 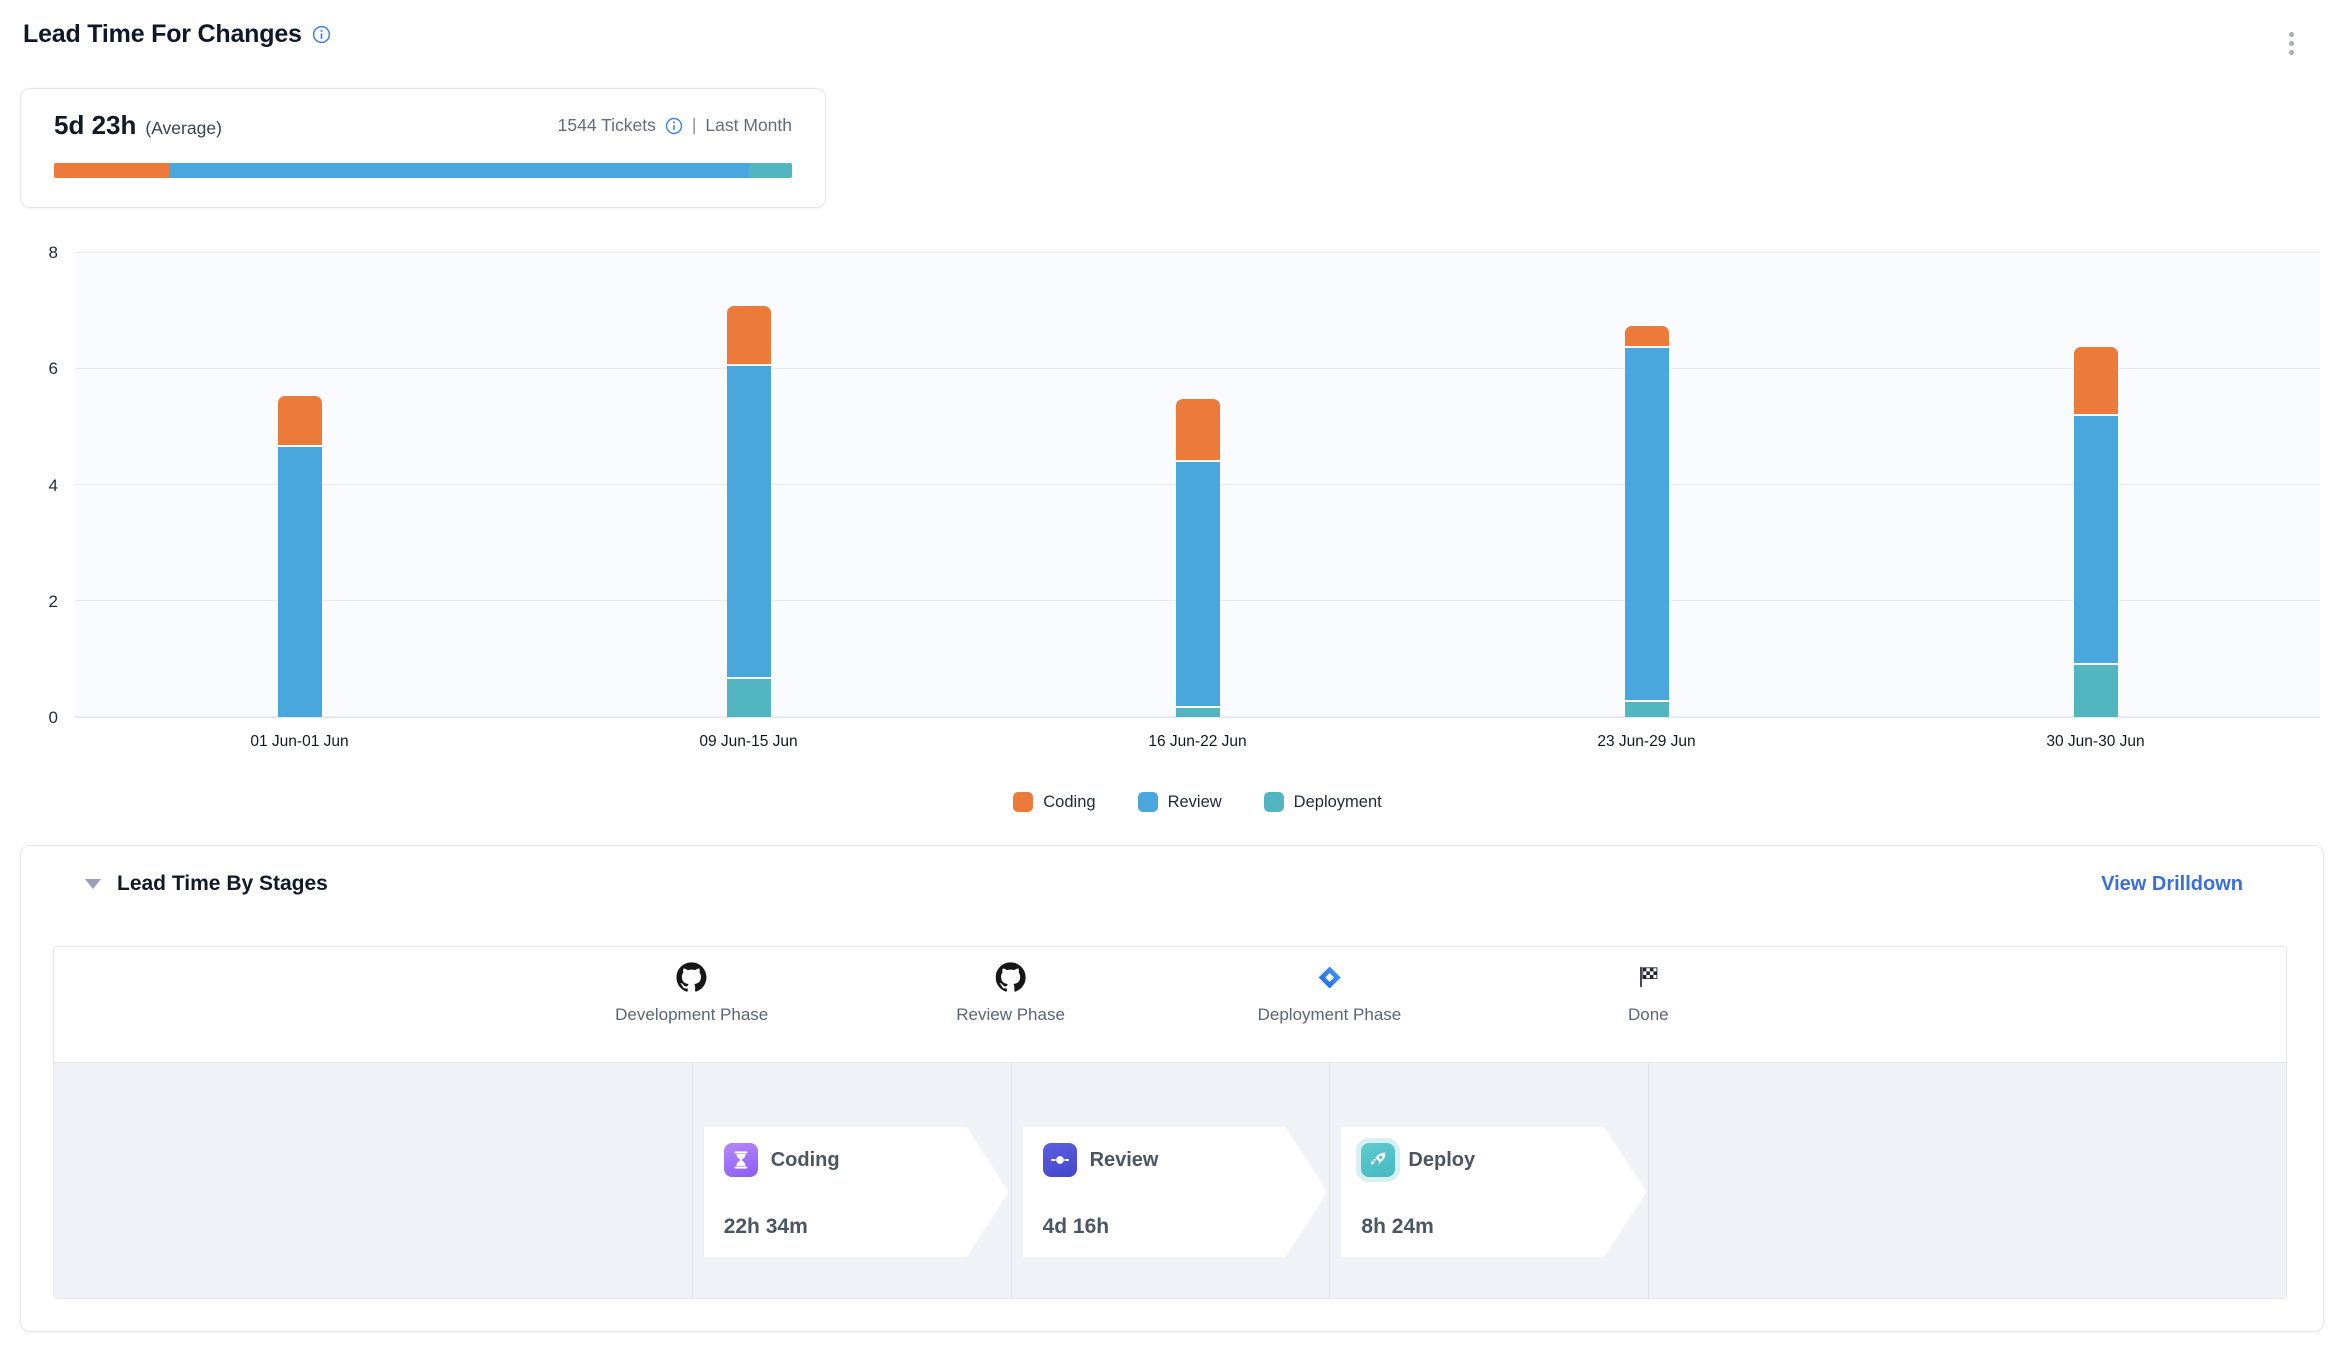 What do you see at coordinates (1397, 1226) in the screenshot?
I see `stage-duration: 8h 24m` at bounding box center [1397, 1226].